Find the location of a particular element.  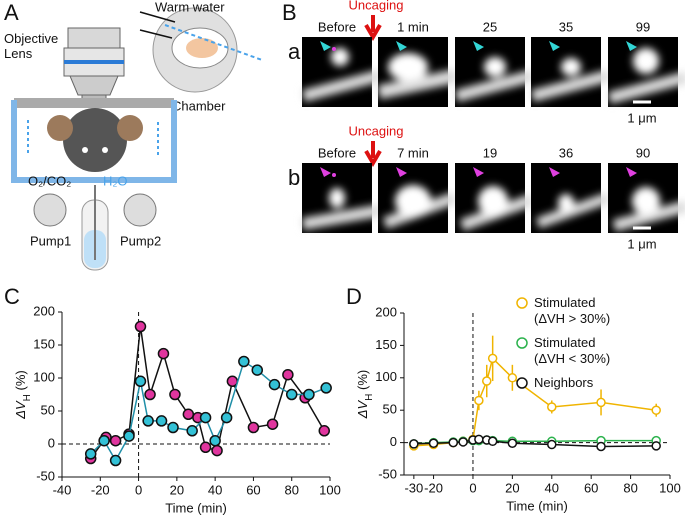

mouse-setup is located at coordinates (94, 184).